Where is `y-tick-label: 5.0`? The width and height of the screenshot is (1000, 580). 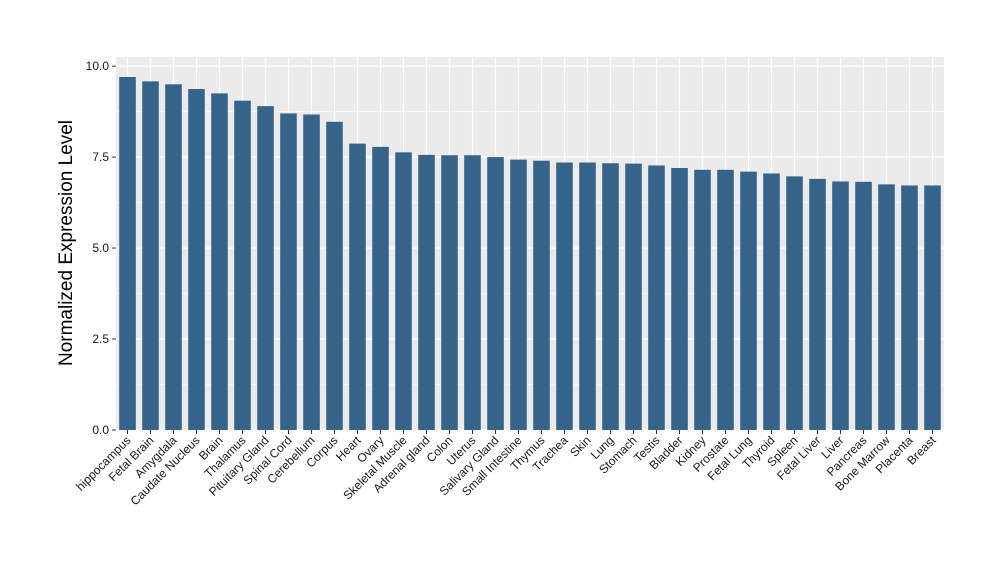 y-tick-label: 5.0 is located at coordinates (100, 248).